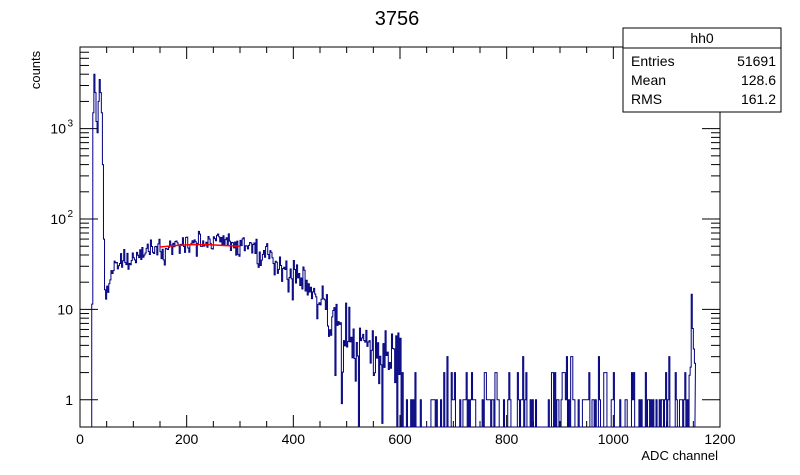 This screenshot has width=800, height=475. What do you see at coordinates (702, 38) in the screenshot?
I see `stats-box-title: hh0` at bounding box center [702, 38].